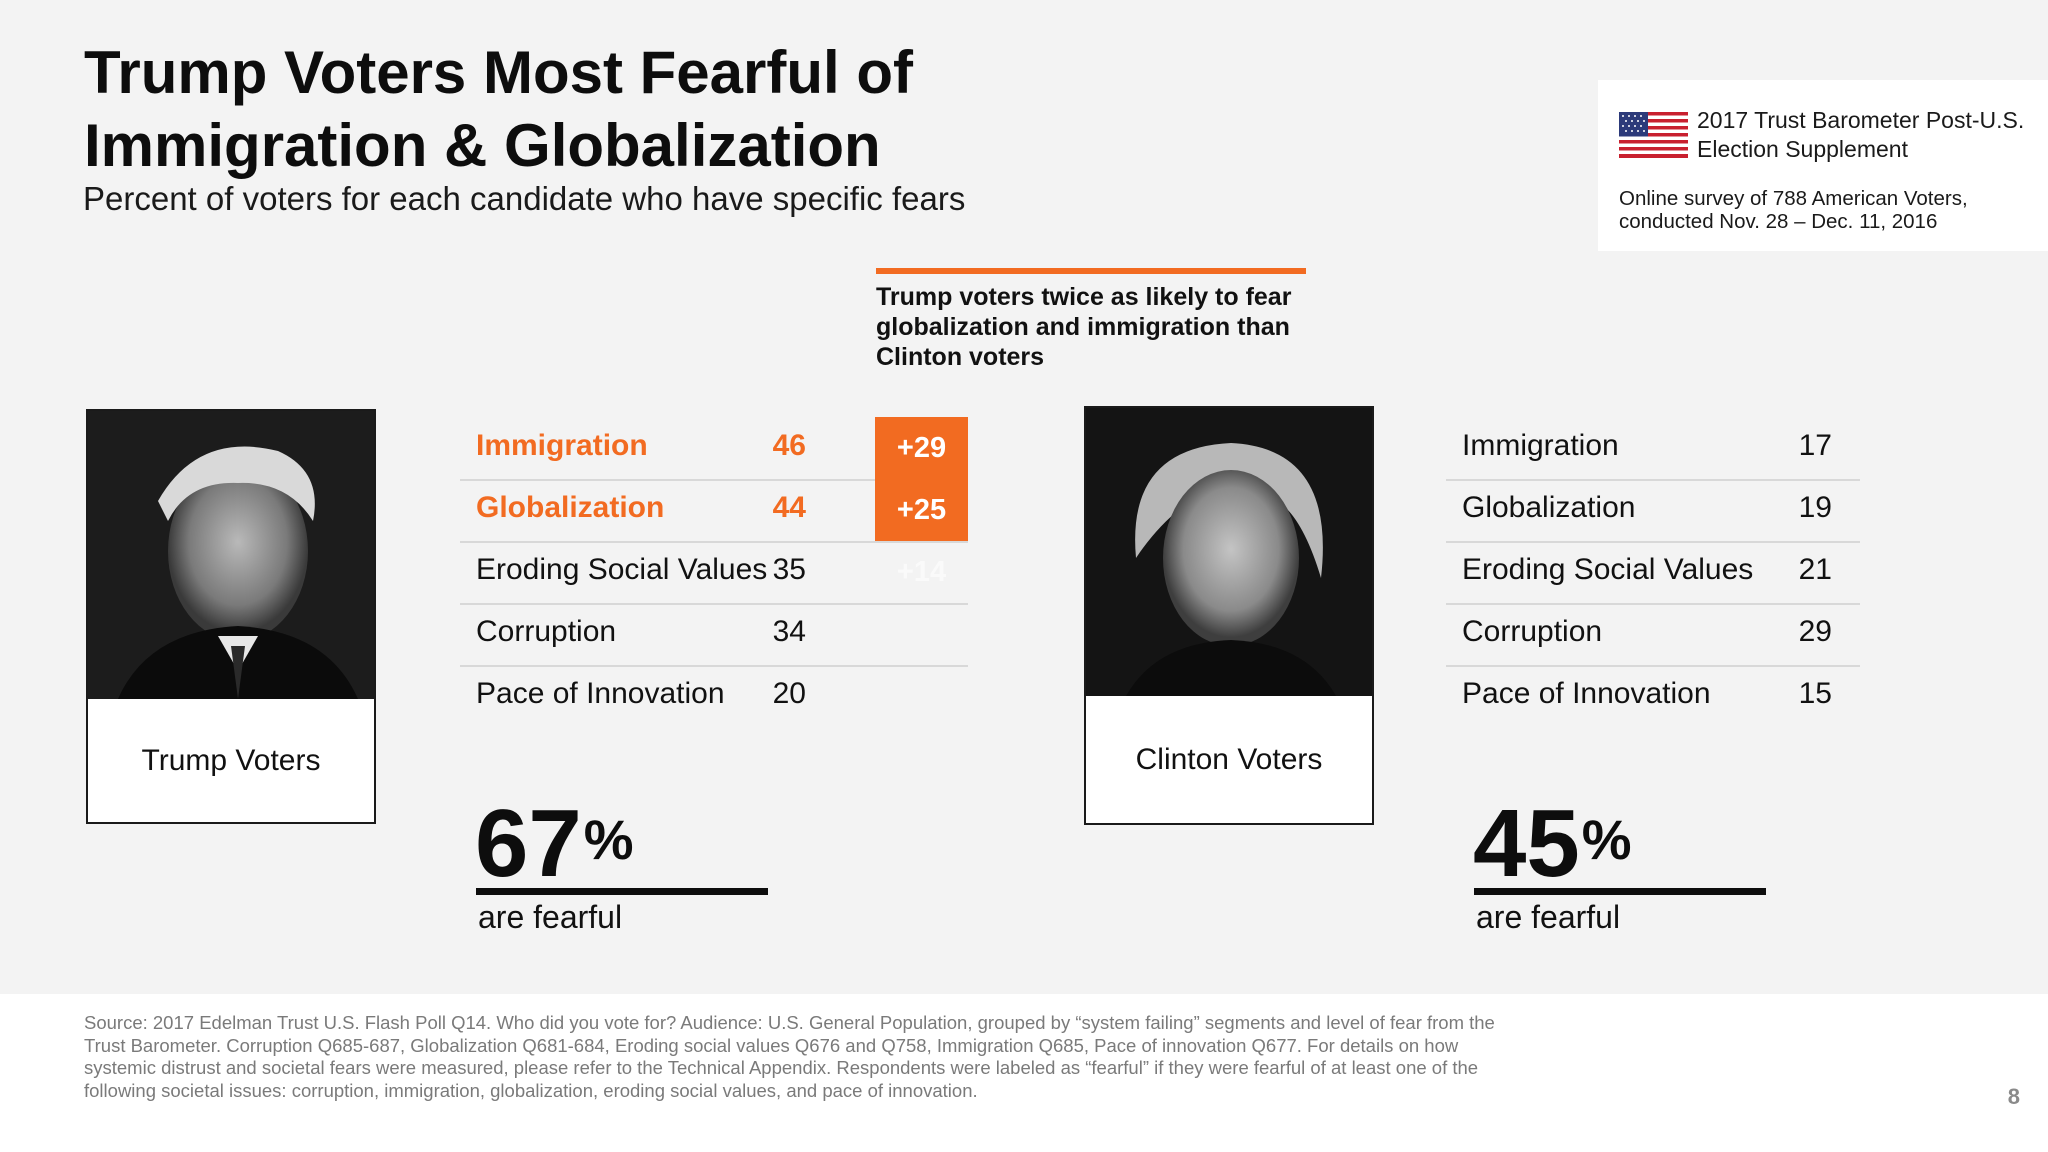  I want to click on trump-portrait-card: Trump Voters, so click(231, 616).